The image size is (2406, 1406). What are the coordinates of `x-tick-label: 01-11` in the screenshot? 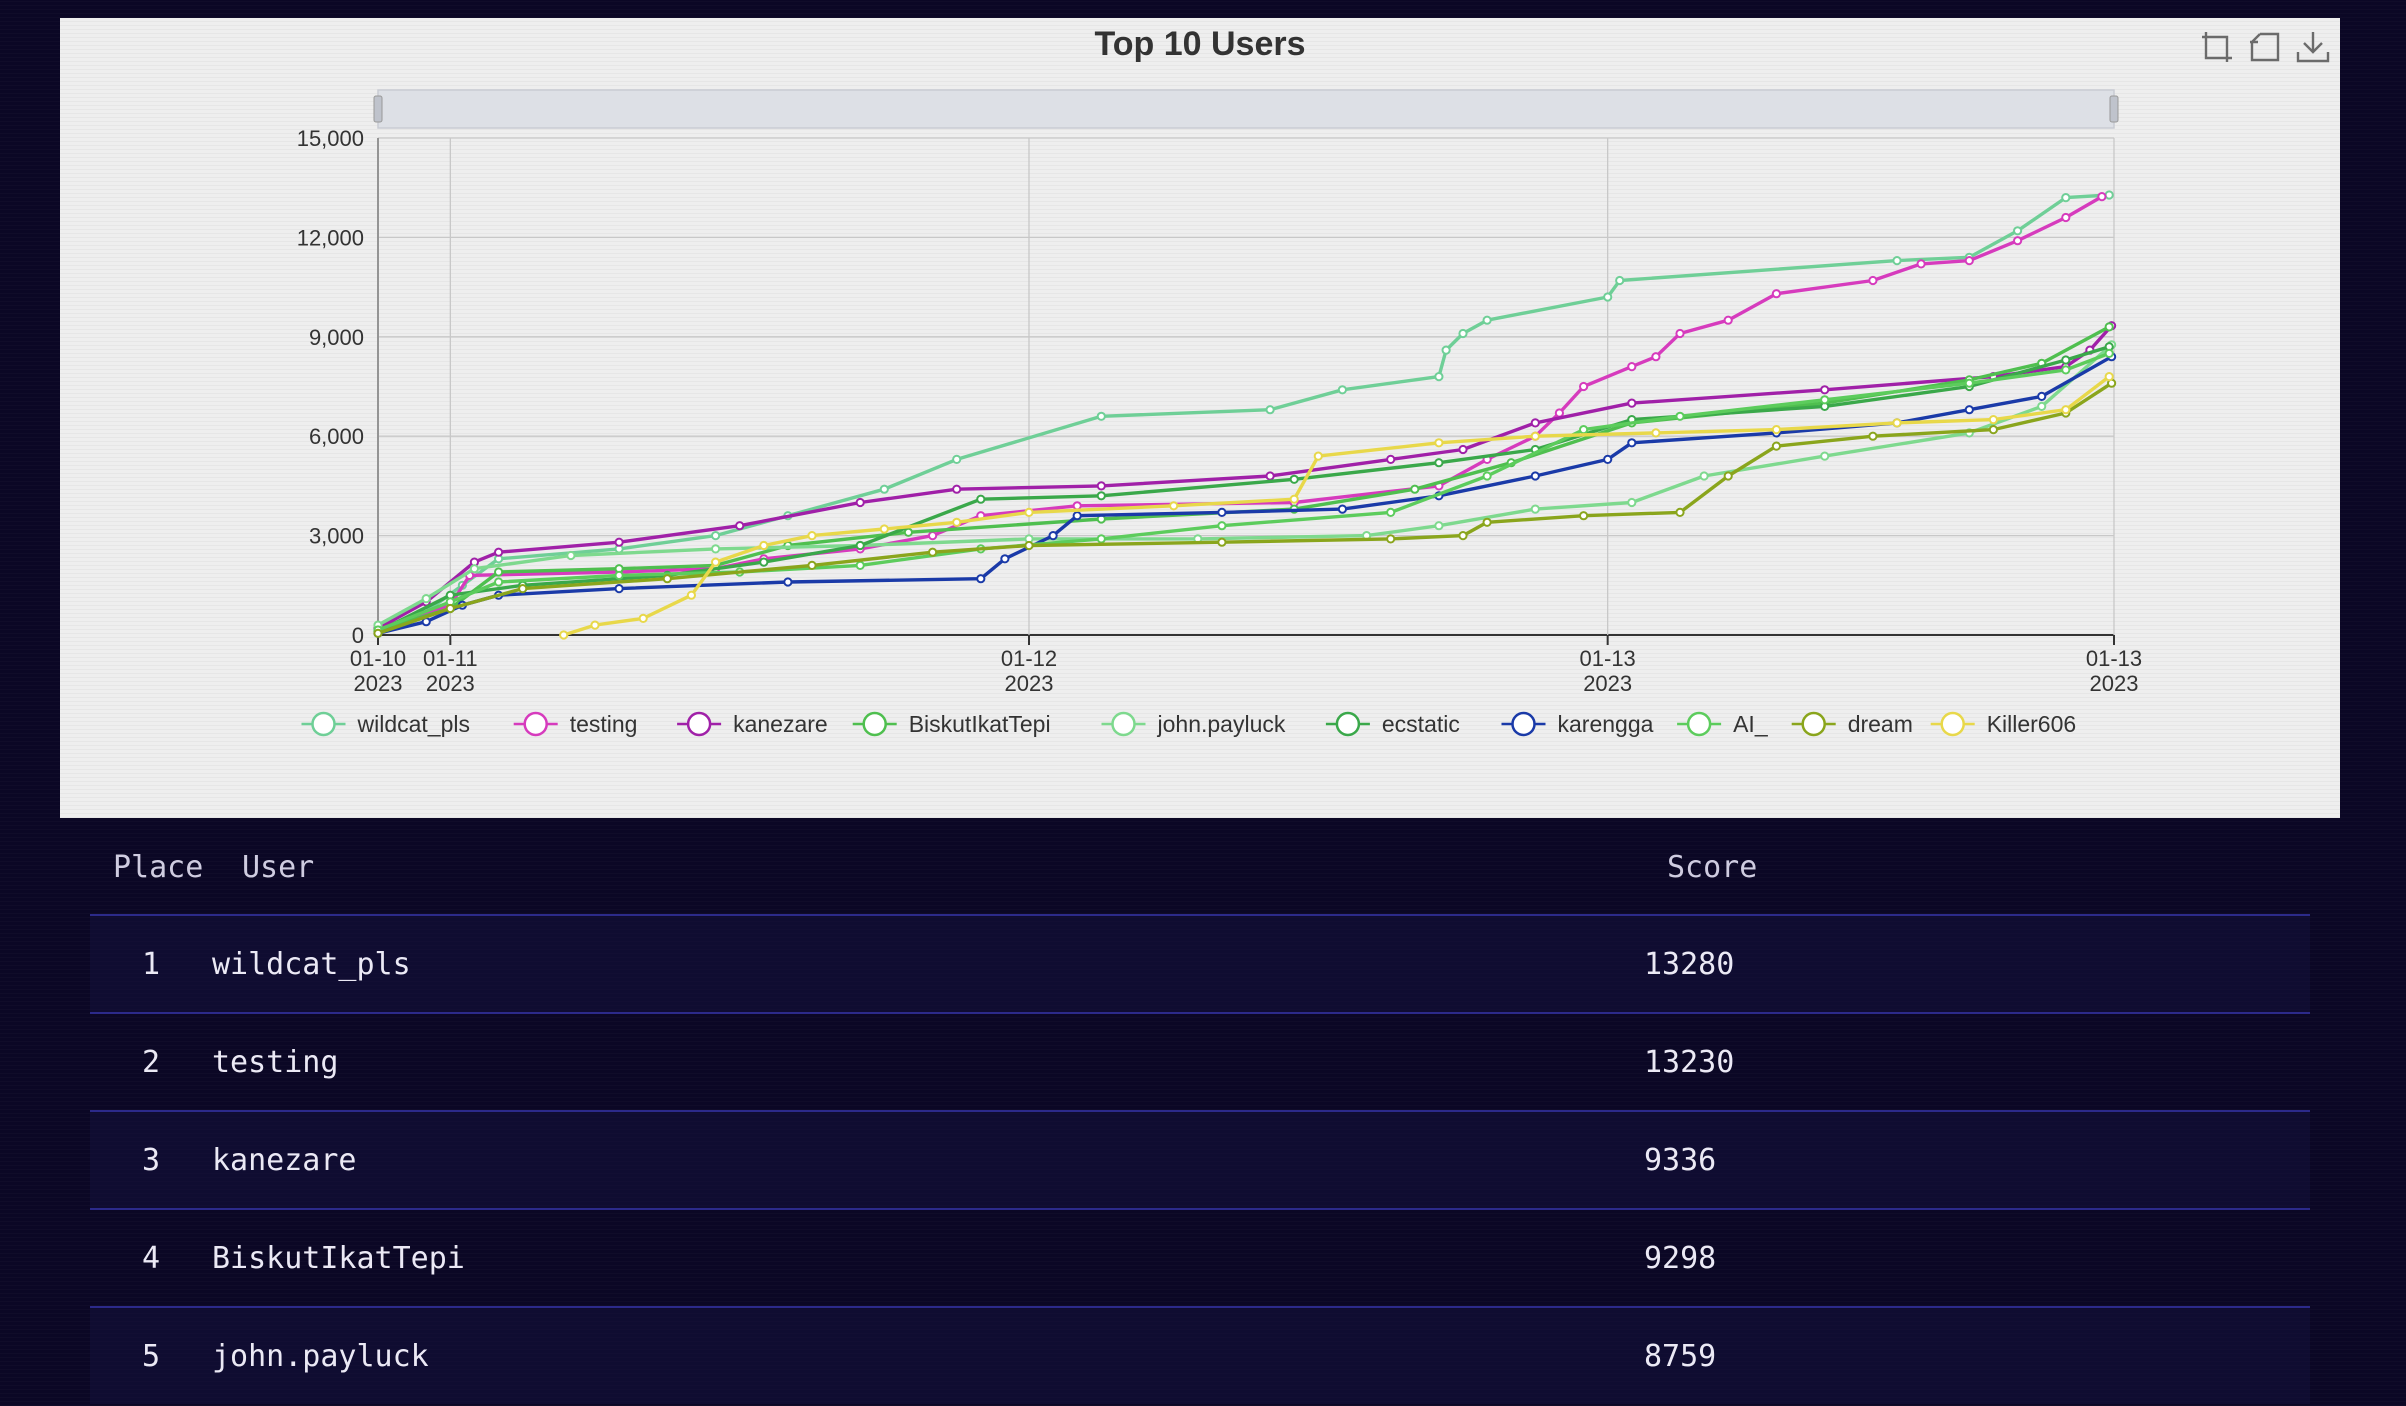 It's located at (450, 658).